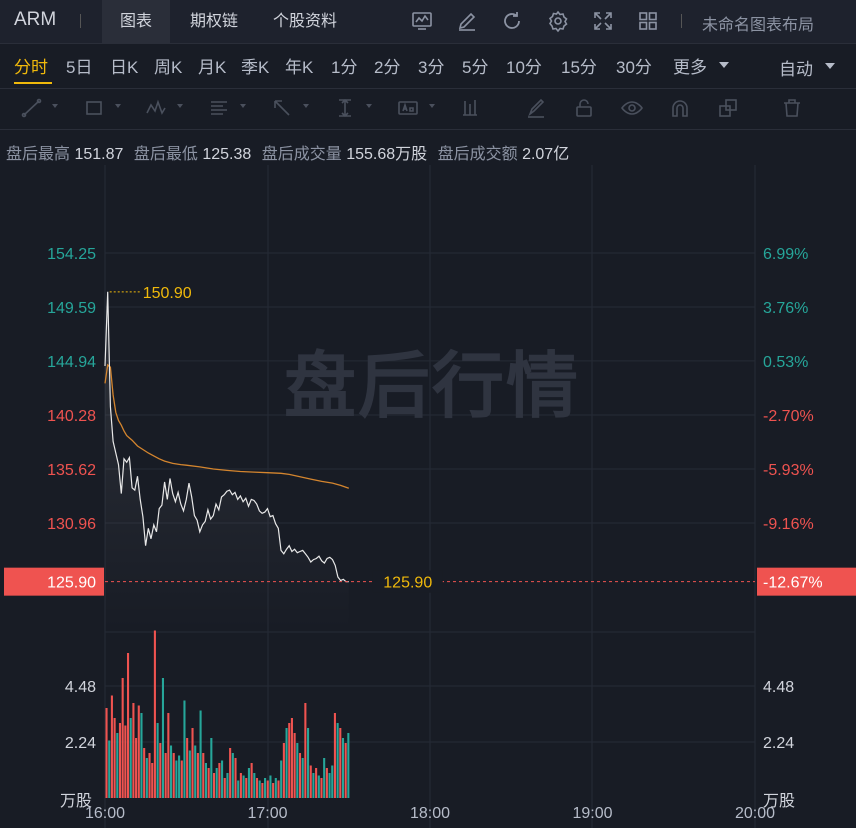 This screenshot has width=856, height=828. I want to click on layers-icon, so click(728, 108).